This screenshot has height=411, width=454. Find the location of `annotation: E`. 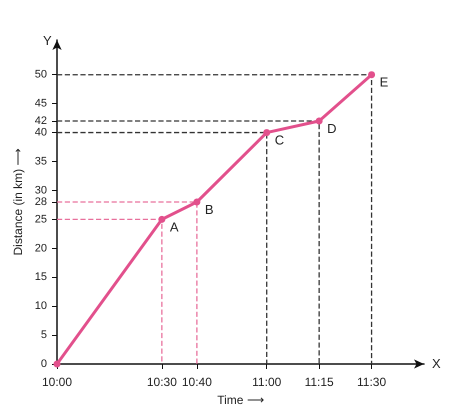

annotation: E is located at coordinates (384, 82).